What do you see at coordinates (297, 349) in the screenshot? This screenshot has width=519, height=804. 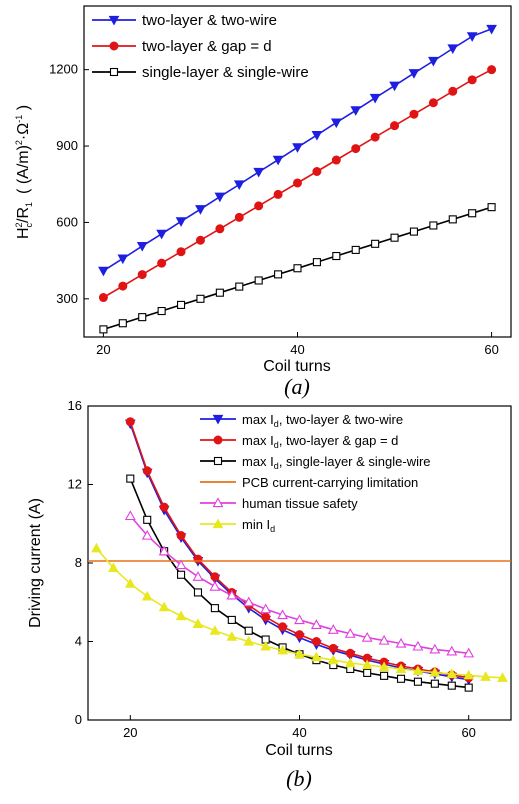 I see `x-tick-label: 40` at bounding box center [297, 349].